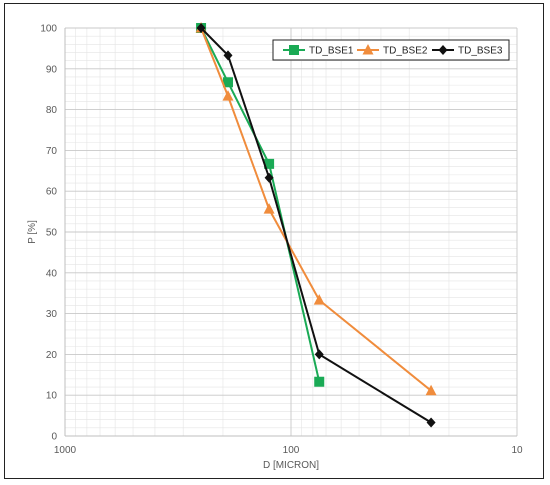 This screenshot has height=485, width=550. What do you see at coordinates (48, 29) in the screenshot?
I see `y-tick-label: 100` at bounding box center [48, 29].